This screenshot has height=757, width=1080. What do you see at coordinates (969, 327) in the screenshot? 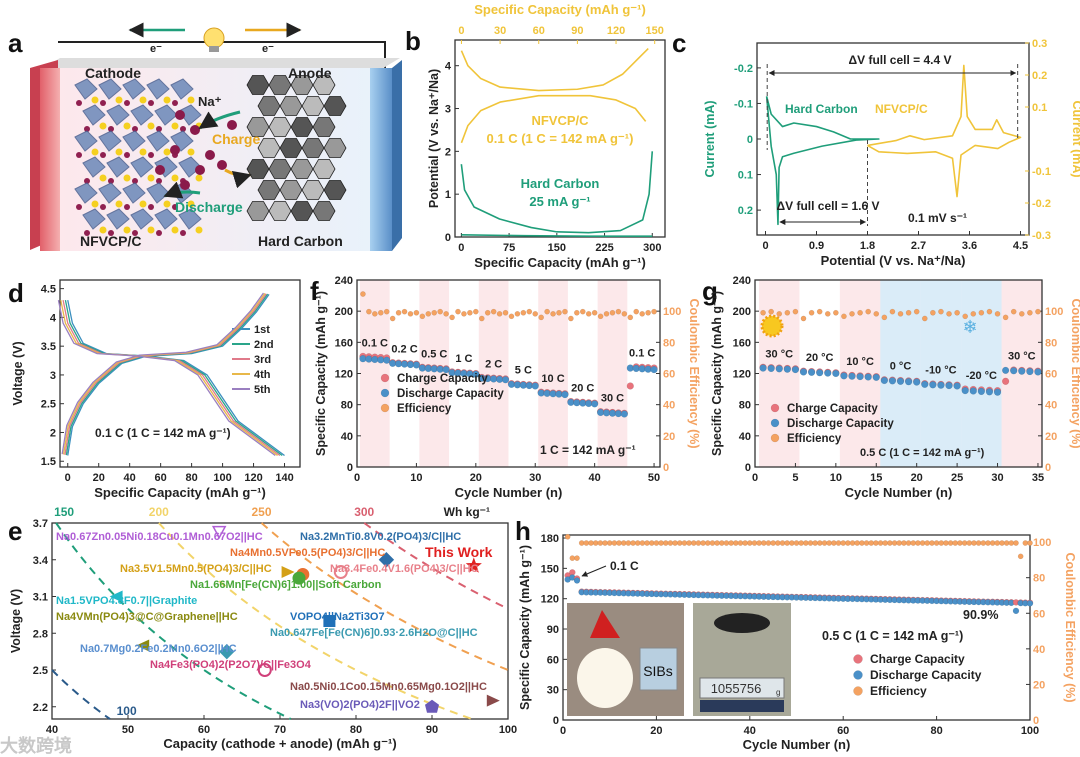
I see `snowflake-icon: ❄` at bounding box center [969, 327].